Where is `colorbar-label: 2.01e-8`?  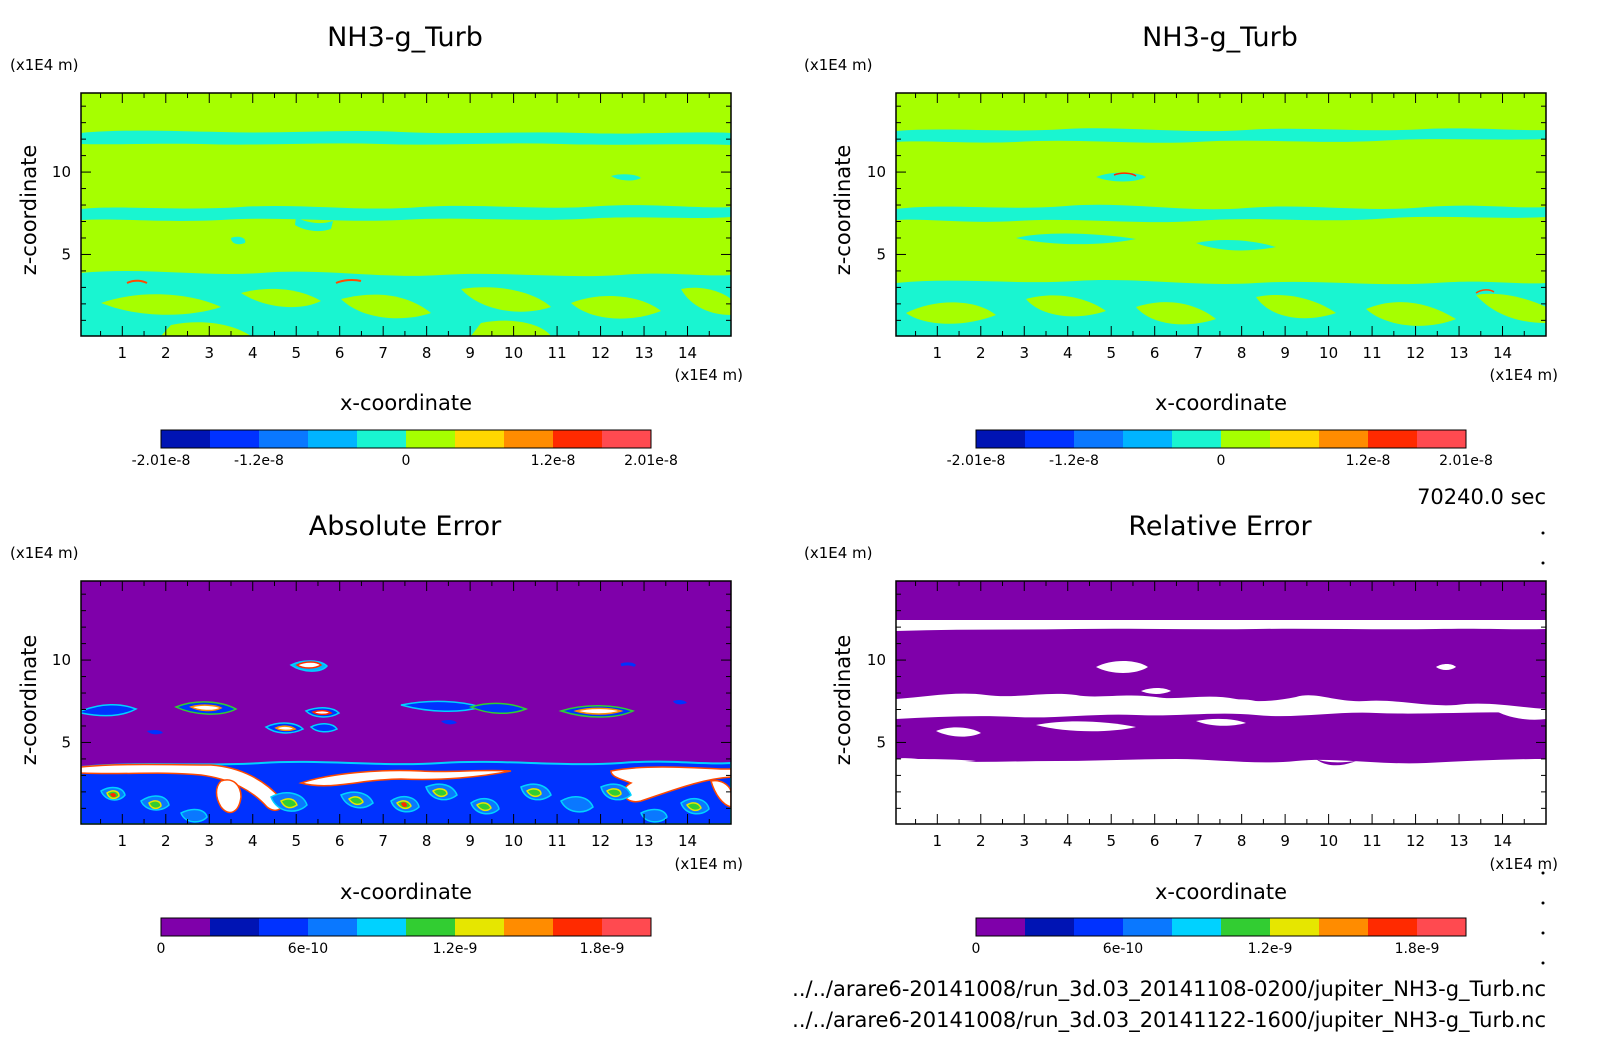
colorbar-label: 2.01e-8 is located at coordinates (651, 461).